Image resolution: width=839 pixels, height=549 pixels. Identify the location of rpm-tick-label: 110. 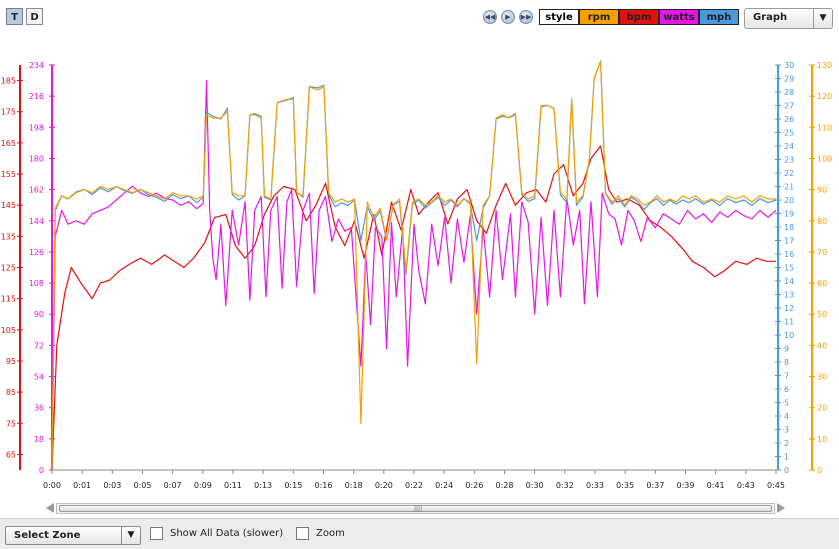
(824, 127).